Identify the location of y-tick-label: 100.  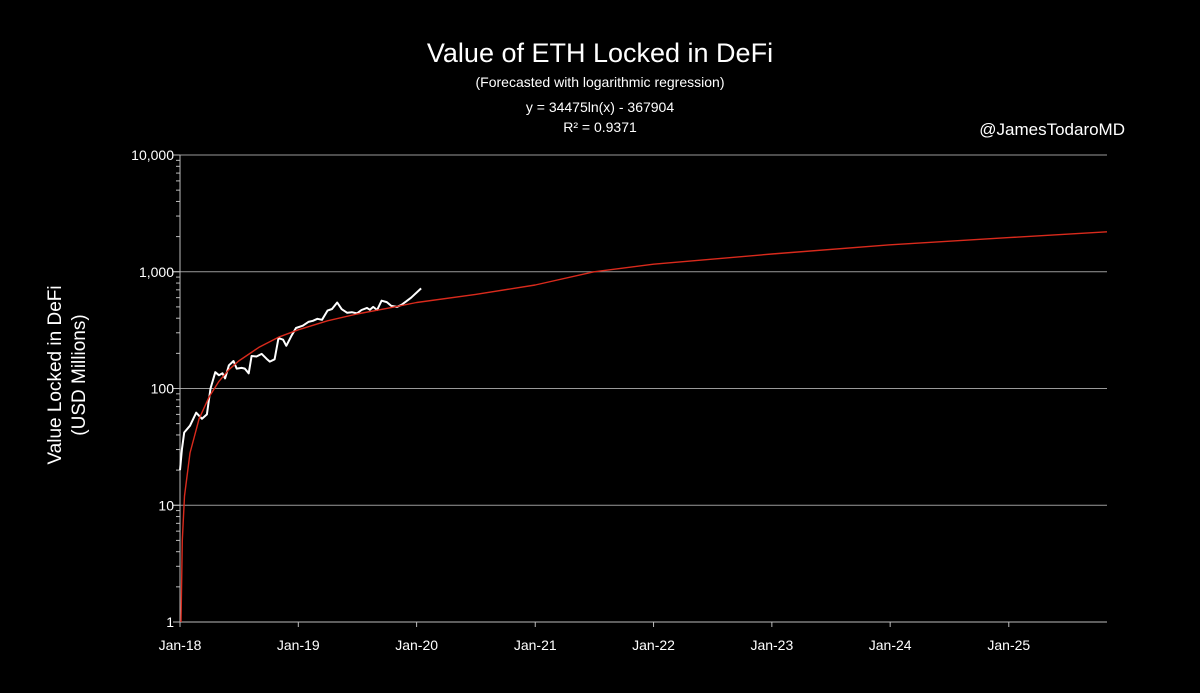
(163, 389).